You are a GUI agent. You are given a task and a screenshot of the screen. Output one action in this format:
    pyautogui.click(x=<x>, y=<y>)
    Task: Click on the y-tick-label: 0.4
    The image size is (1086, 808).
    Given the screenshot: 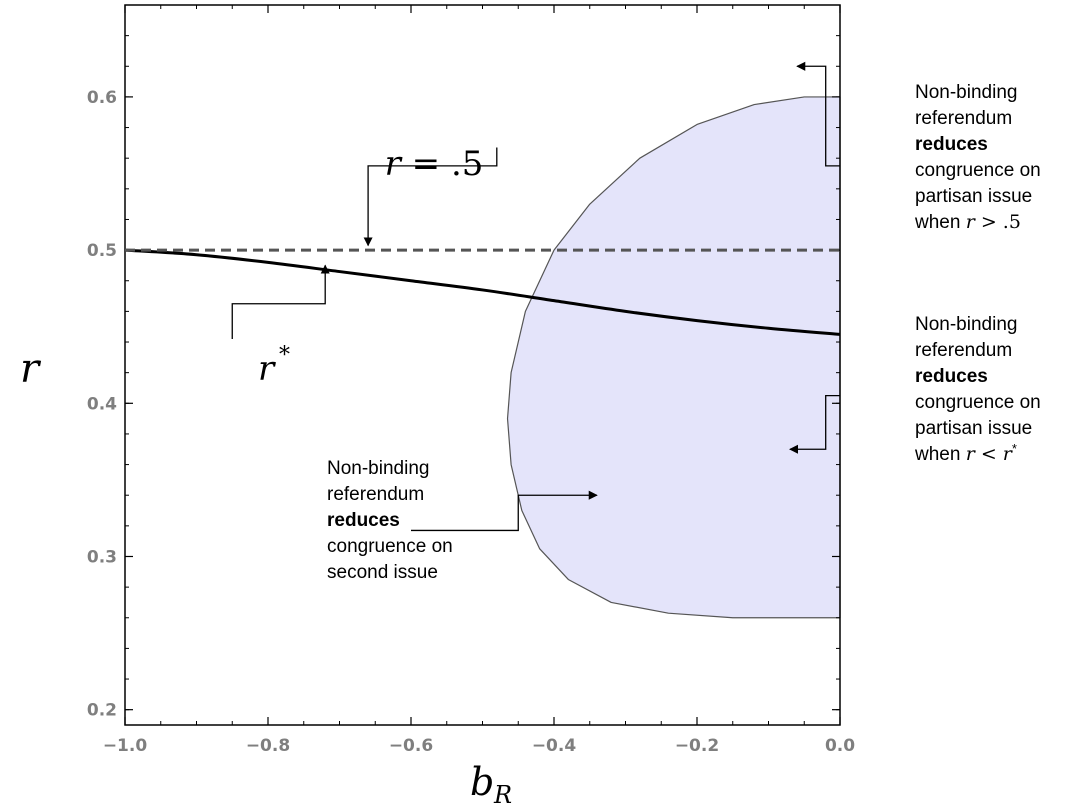 What is the action you would take?
    pyautogui.click(x=102, y=404)
    